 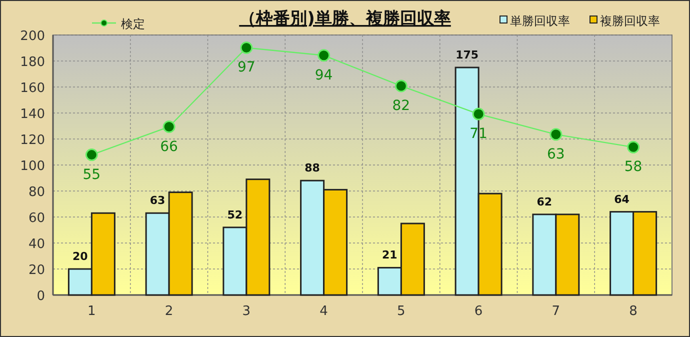 What do you see at coordinates (32, 114) in the screenshot?
I see `y-tick-label: 140` at bounding box center [32, 114].